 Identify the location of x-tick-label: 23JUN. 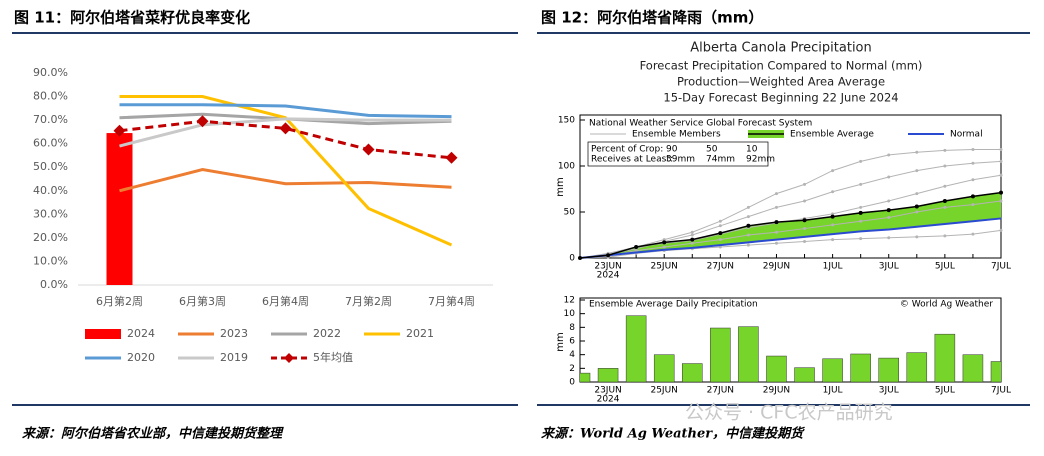
(607, 267).